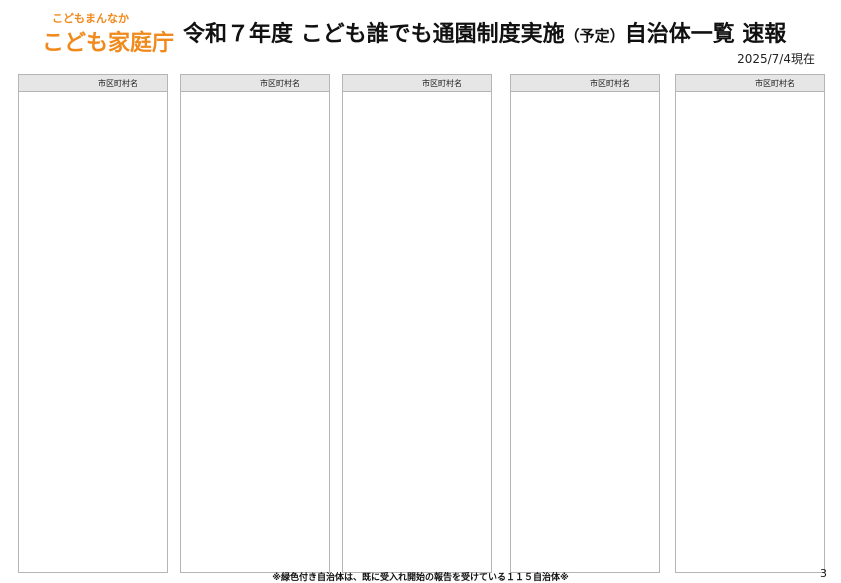 The width and height of the screenshot is (841, 583). Describe the element at coordinates (823, 573) in the screenshot. I see `page-number: 3` at that location.